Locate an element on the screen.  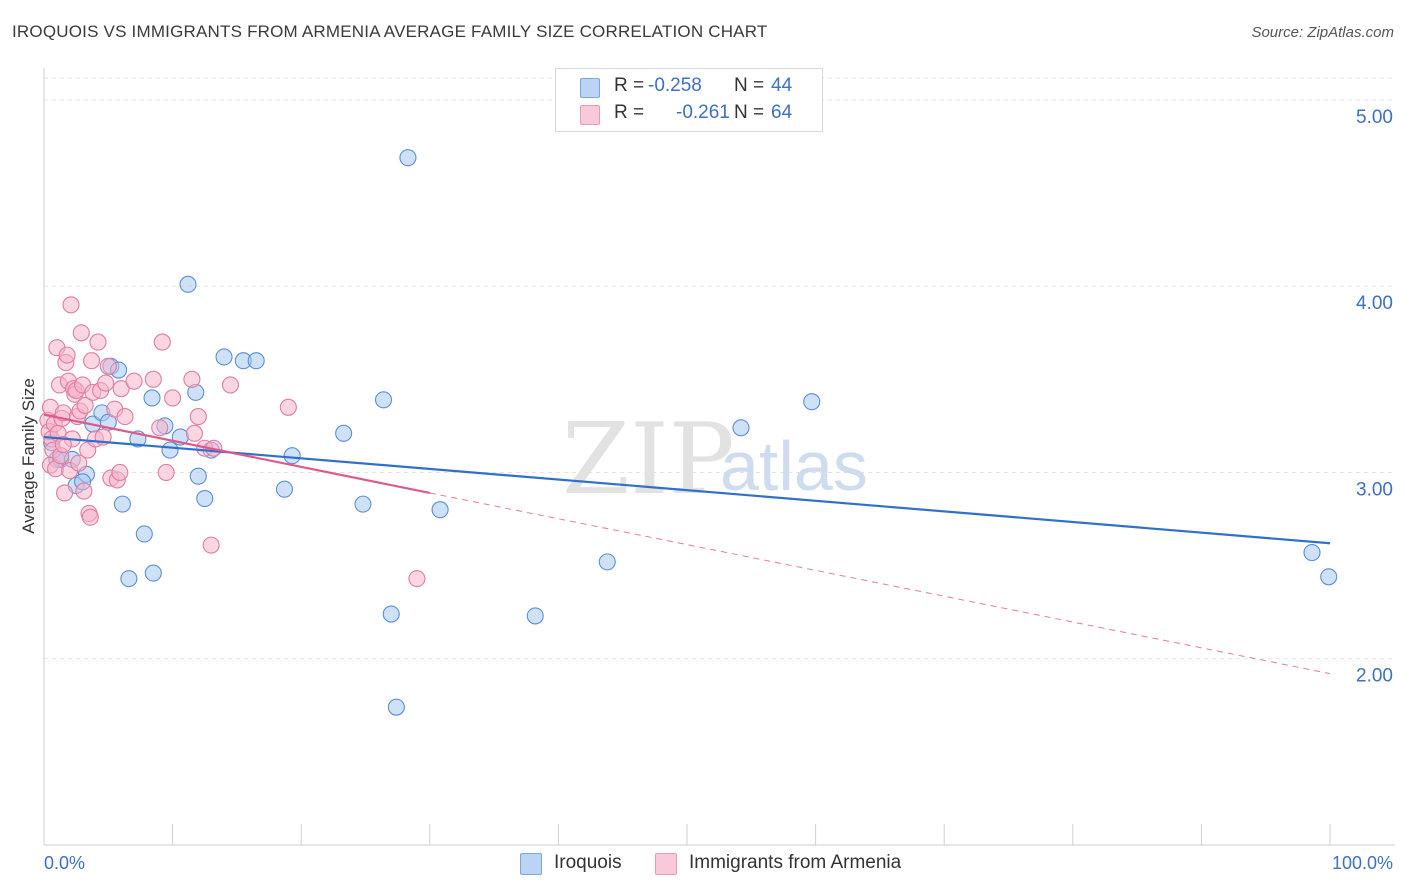
y-tick-label: 5.00 is located at coordinates (1374, 117).